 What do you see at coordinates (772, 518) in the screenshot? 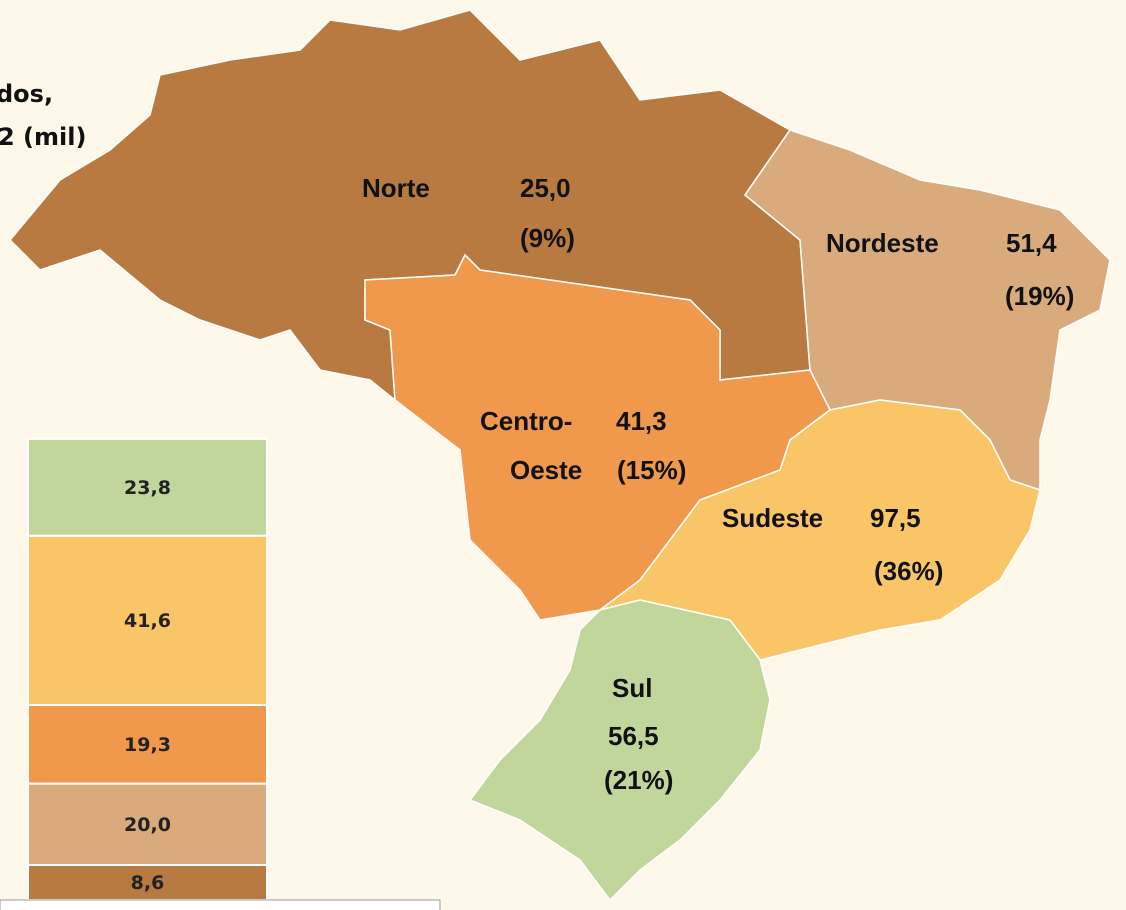
I see `region-name: Sudeste` at bounding box center [772, 518].